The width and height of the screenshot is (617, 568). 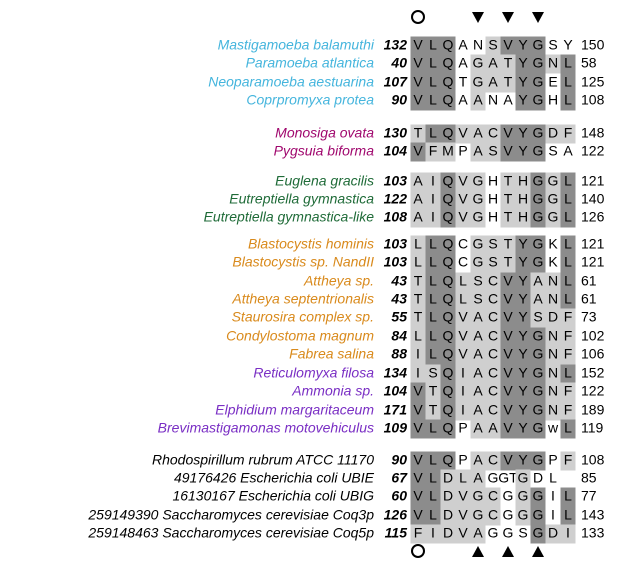 I want to click on end-position: 133, so click(x=593, y=533).